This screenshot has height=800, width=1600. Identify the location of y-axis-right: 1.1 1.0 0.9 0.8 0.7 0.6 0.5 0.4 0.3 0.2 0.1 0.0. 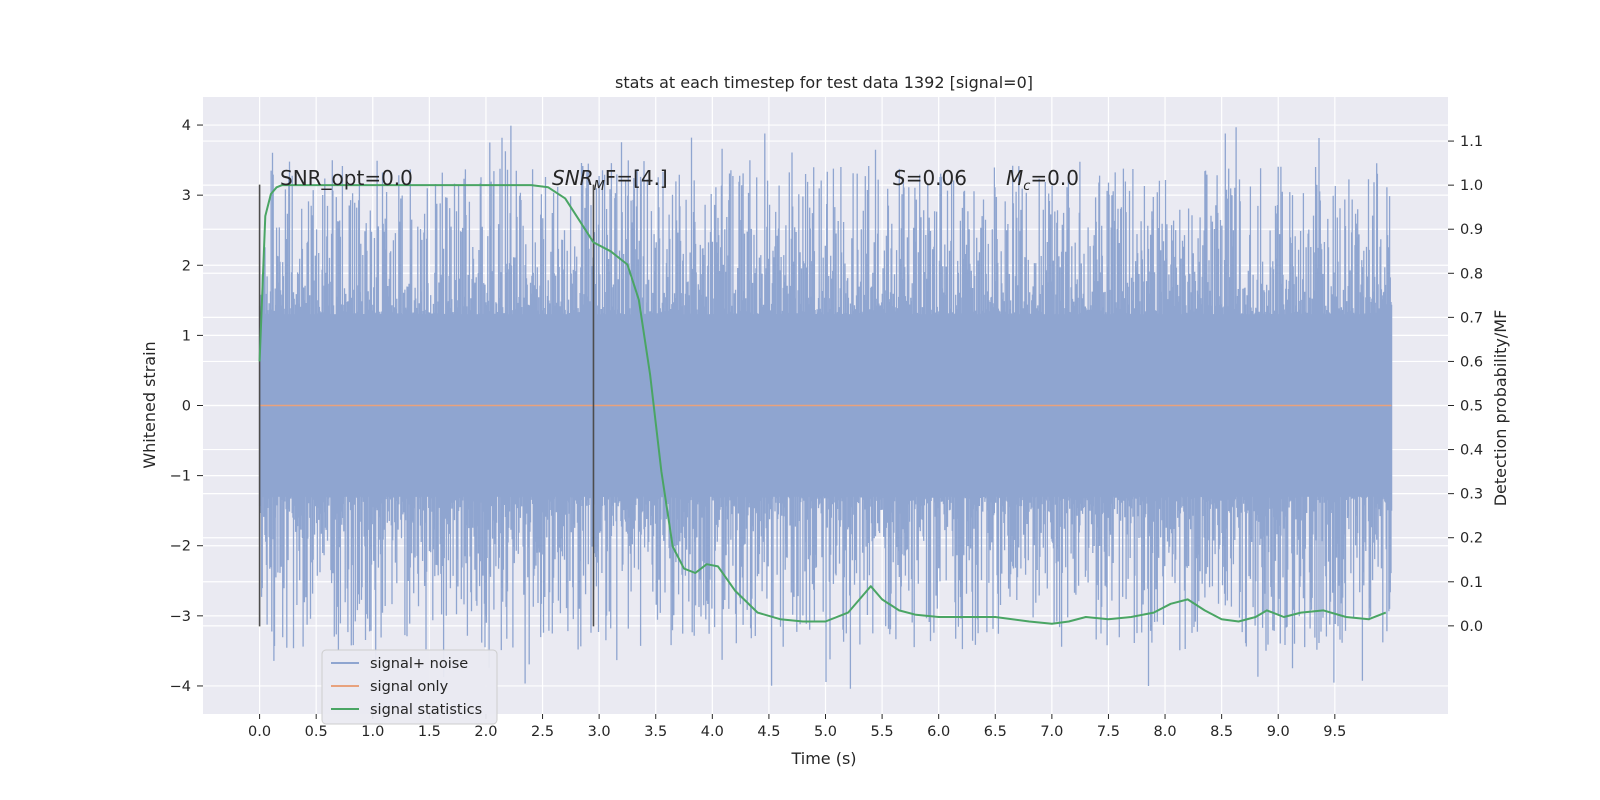
(1465, 384).